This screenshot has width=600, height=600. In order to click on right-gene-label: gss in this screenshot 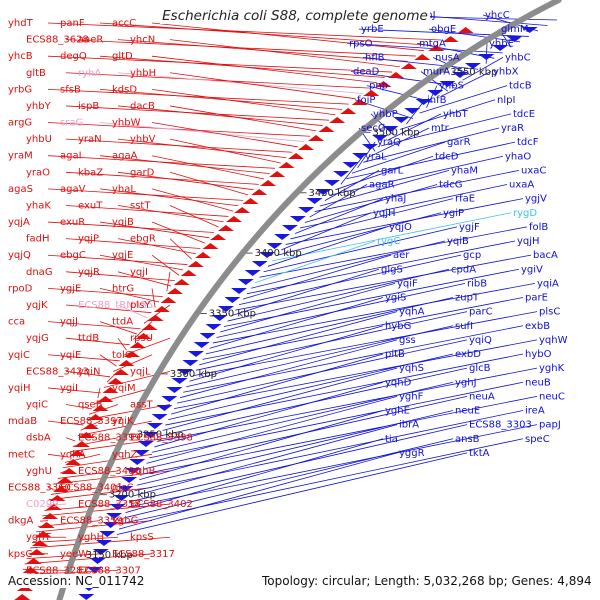, I will do `click(407, 340)`.